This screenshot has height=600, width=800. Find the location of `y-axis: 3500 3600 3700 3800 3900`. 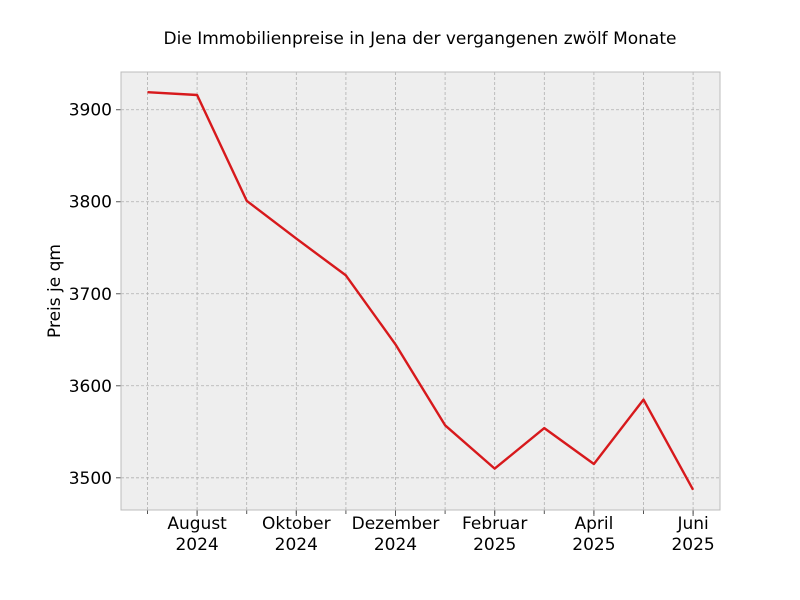

y-axis: 3500 3600 3700 3800 3900 is located at coordinates (95, 295).